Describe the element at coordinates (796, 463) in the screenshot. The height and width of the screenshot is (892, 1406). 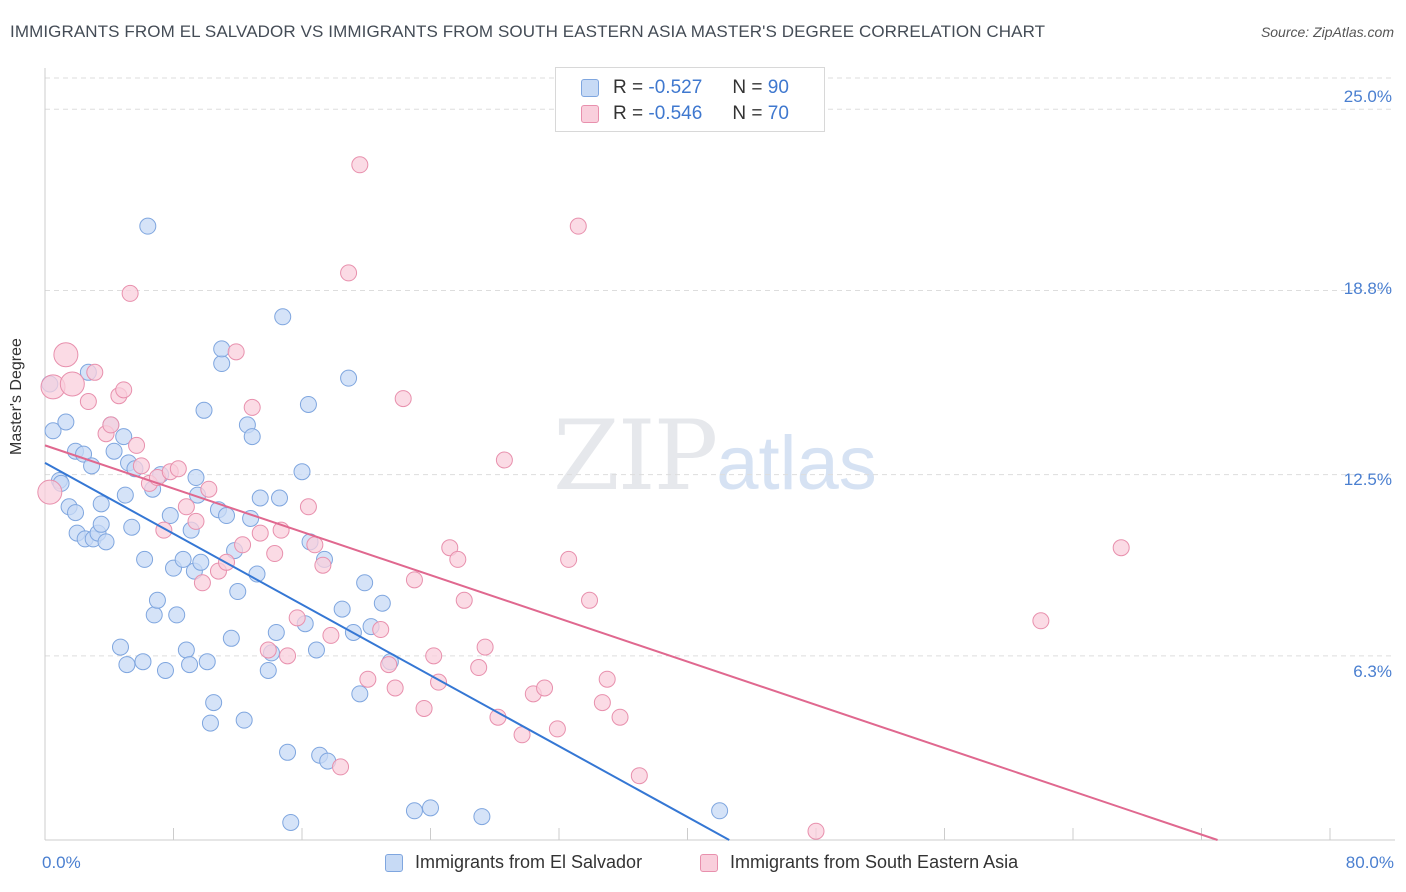
I see `watermark-atlas: atlas` at that location.